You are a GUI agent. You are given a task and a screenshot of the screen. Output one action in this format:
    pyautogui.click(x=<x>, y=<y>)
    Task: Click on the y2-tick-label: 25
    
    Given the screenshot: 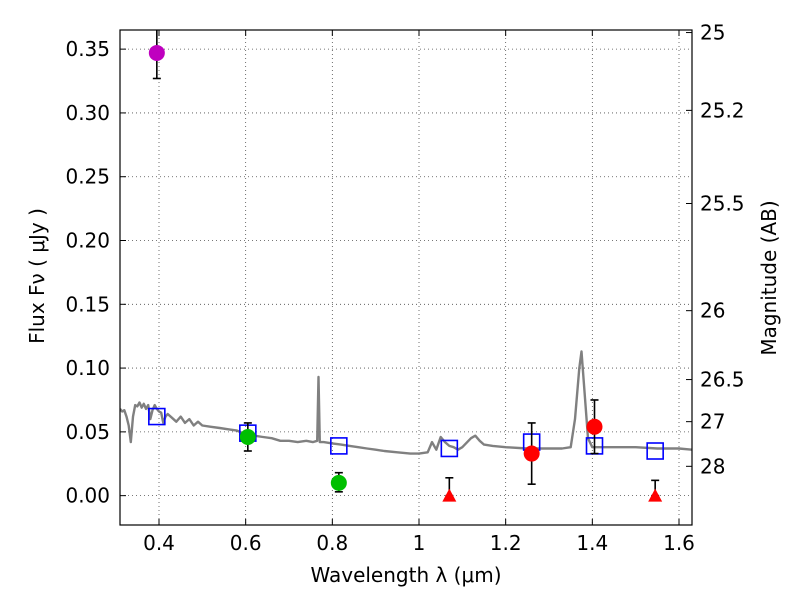 What is the action you would take?
    pyautogui.click(x=712, y=33)
    